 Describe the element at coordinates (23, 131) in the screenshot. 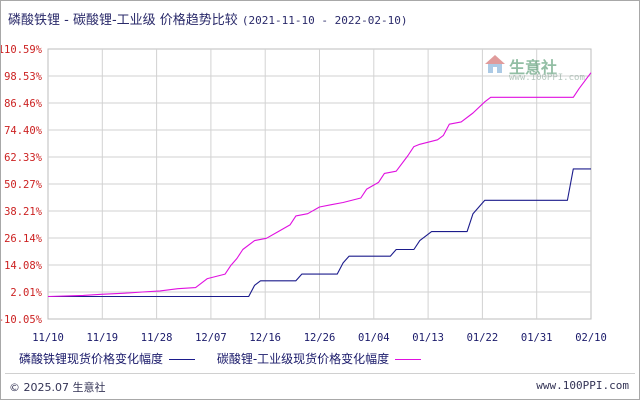

I see `y-tick-label: 74.40%` at that location.